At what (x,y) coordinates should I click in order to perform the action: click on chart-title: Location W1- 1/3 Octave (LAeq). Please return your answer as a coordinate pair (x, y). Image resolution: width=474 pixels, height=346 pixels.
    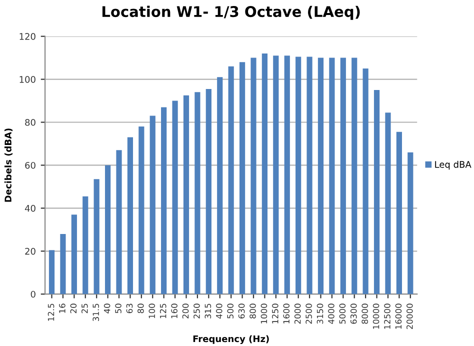
    Looking at the image, I should click on (231, 13).